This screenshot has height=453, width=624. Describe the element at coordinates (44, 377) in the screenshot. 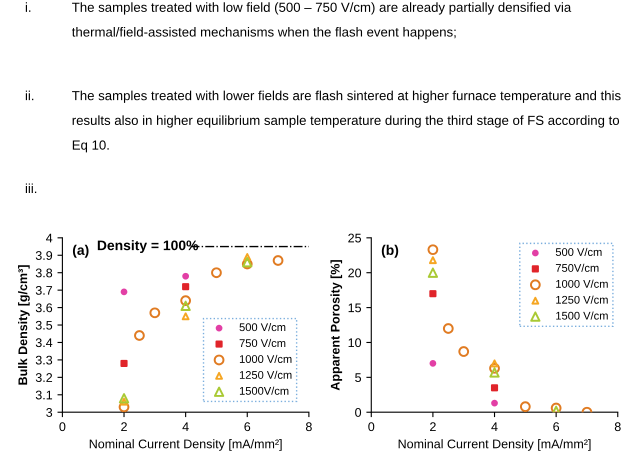

I see `y-tick-label: 3.2` at that location.